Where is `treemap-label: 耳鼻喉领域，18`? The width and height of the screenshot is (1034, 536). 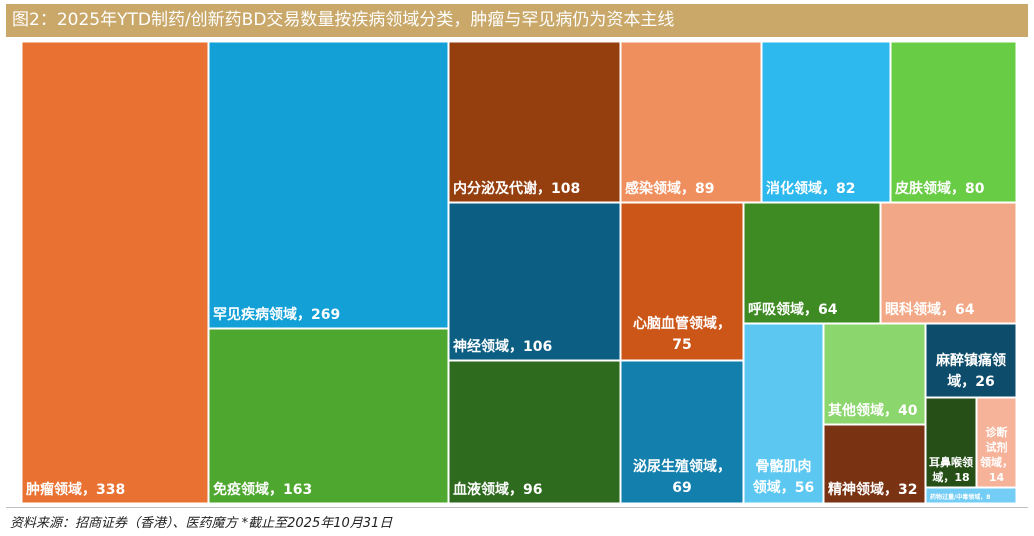
treemap-label: 耳鼻喉领域，18 is located at coordinates (951, 469).